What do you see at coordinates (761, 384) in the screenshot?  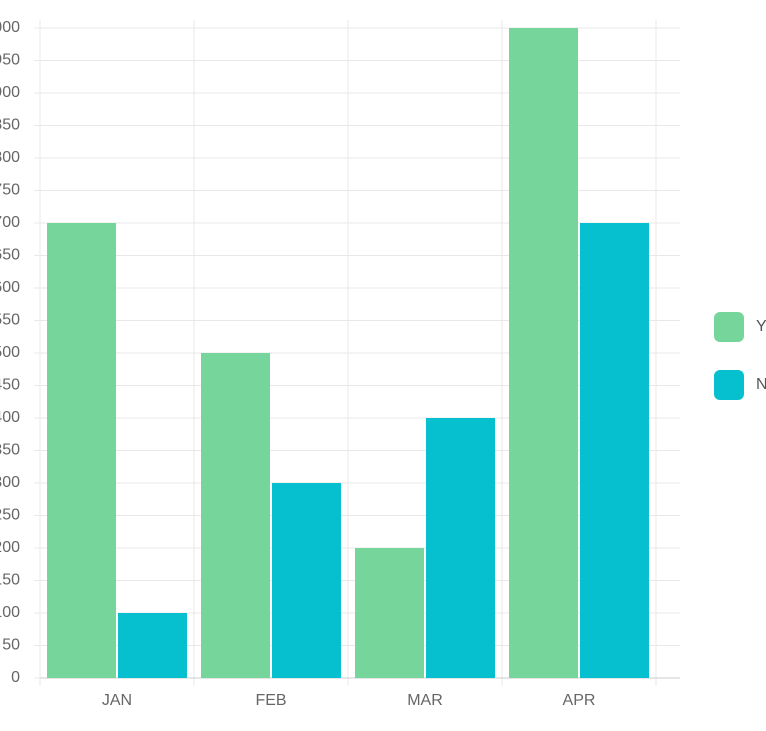 I see `legend-label: N` at bounding box center [761, 384].